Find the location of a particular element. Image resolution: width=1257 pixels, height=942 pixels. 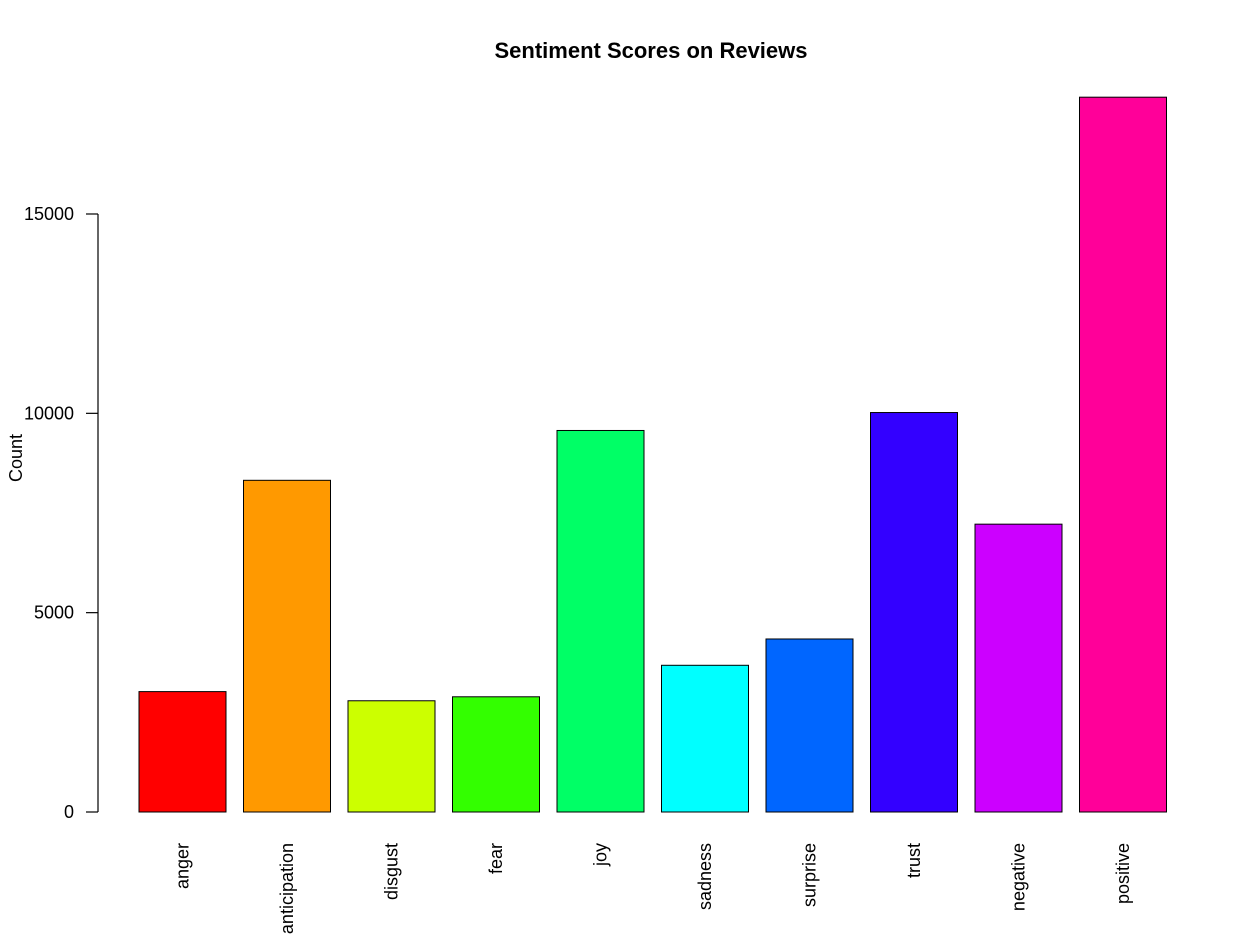

x-tick-label-sadness: sadness is located at coordinates (705, 876).